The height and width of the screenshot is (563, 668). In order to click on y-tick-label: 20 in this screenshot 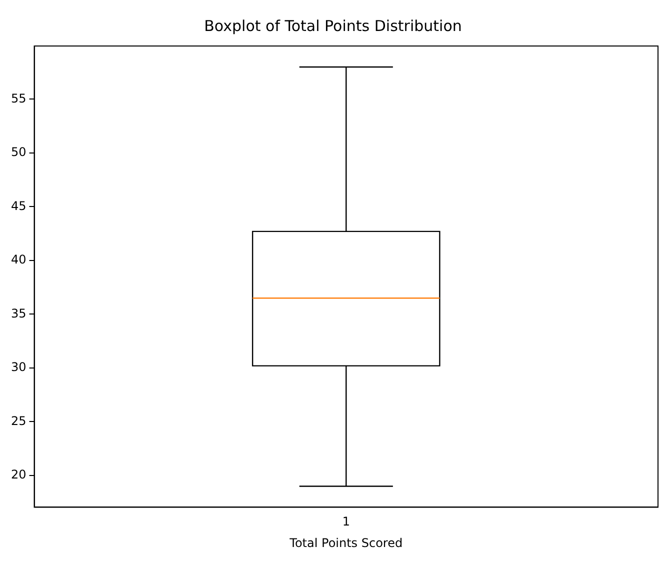, I will do `click(18, 475)`.